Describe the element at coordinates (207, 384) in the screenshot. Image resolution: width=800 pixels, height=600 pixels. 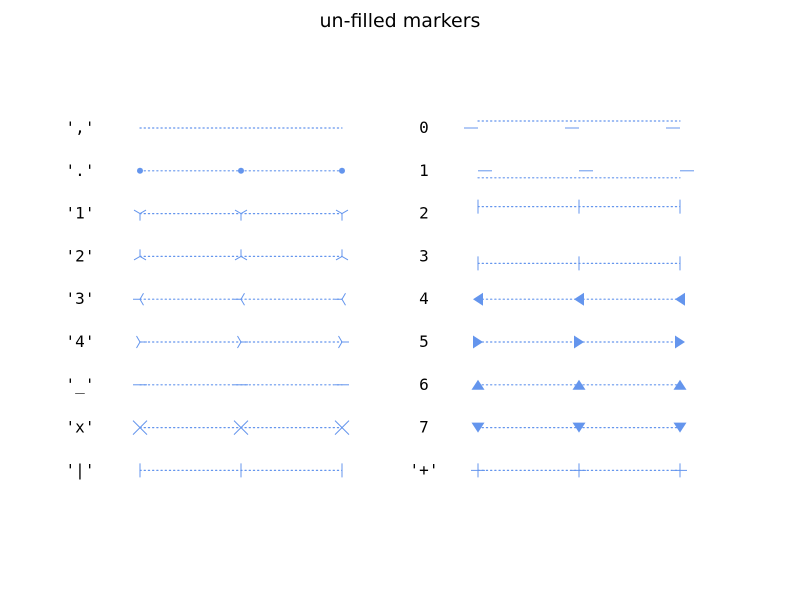
I see `marker-row-hline: '_'` at that location.